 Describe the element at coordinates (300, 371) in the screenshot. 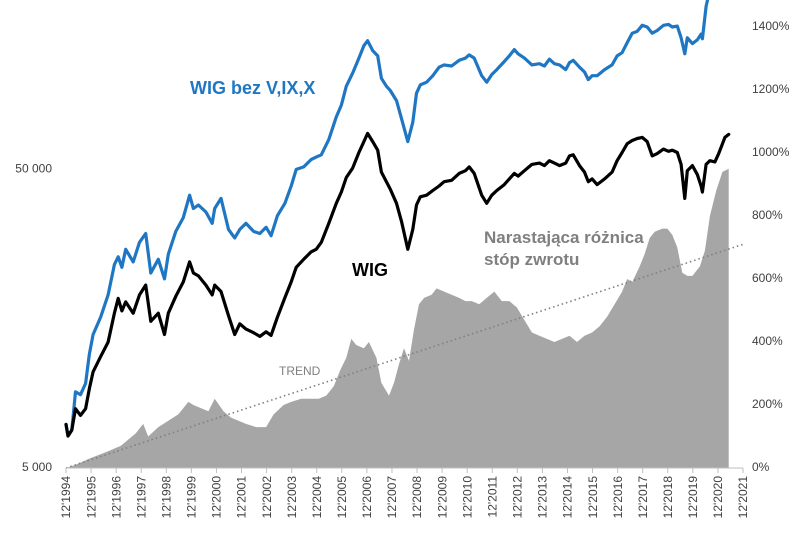

I see `annotation-trend: TREND` at that location.